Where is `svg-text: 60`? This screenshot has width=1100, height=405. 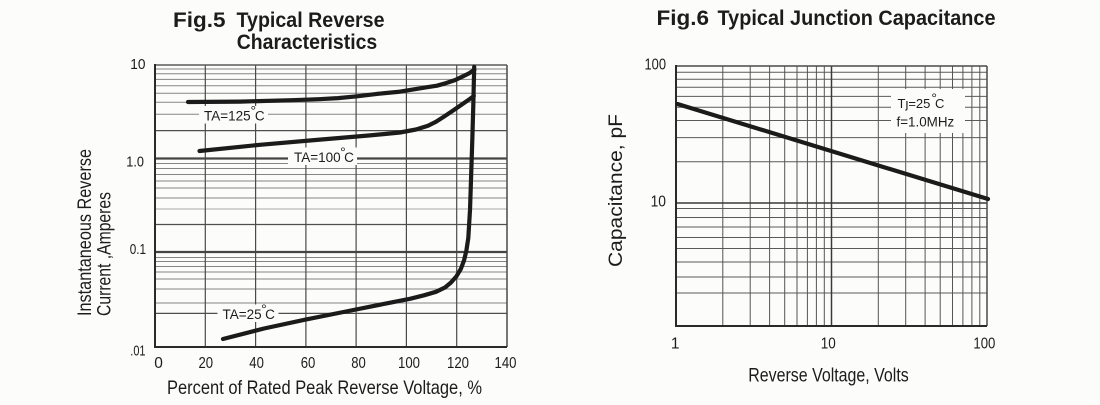
svg-text: 60 is located at coordinates (308, 363).